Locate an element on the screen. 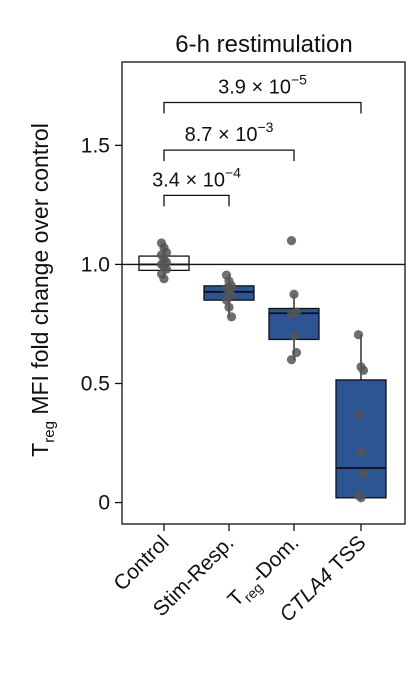  p-value-label: 3.4 × 10⁻⁴ is located at coordinates (196, 177).